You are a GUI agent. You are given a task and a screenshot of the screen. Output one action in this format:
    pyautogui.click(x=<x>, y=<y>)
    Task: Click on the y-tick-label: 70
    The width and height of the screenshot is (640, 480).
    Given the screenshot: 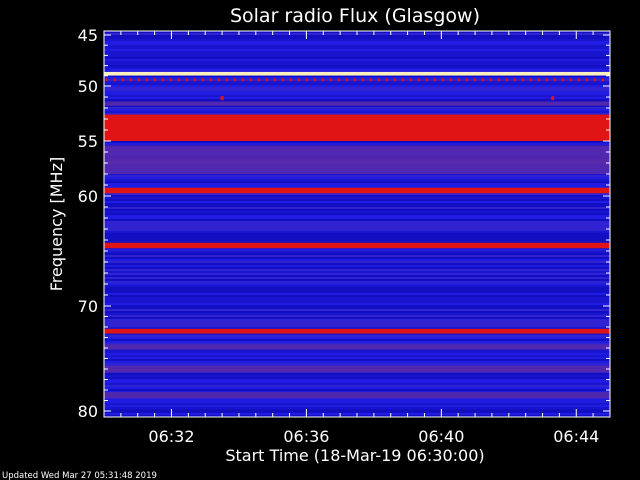 What is the action you would take?
    pyautogui.click(x=88, y=306)
    